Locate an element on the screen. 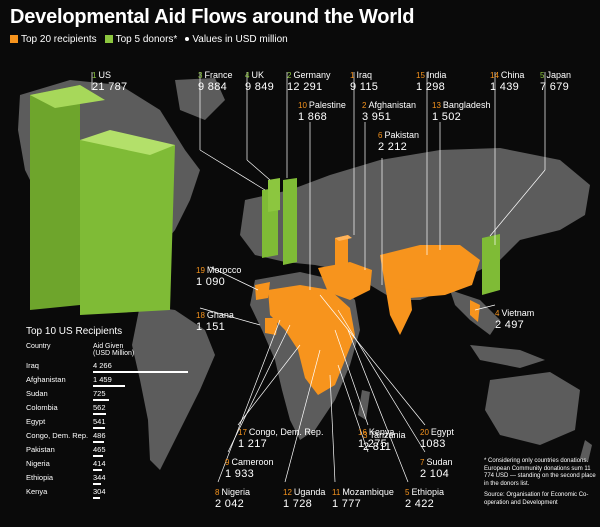 Image resolution: width=600 pixels, height=527 pixels. aid-value: 1 151 is located at coordinates (211, 327).